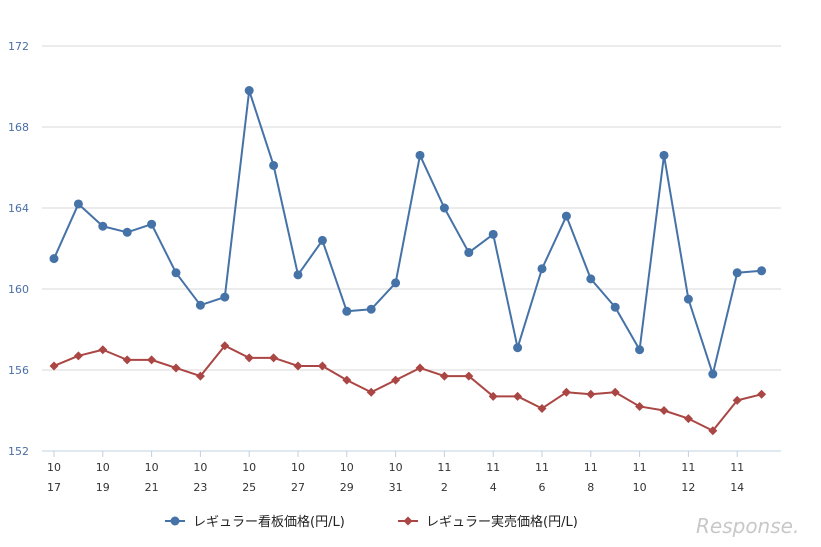  What do you see at coordinates (396, 487) in the screenshot?
I see `x-tick-day: 31` at bounding box center [396, 487].